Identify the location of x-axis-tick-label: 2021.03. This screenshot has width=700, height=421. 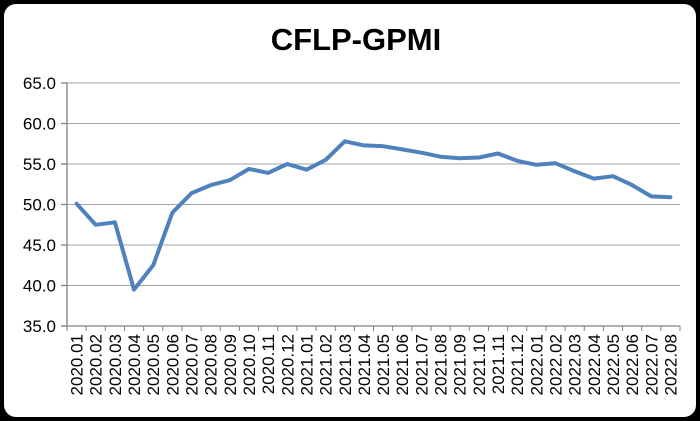
(345, 364).